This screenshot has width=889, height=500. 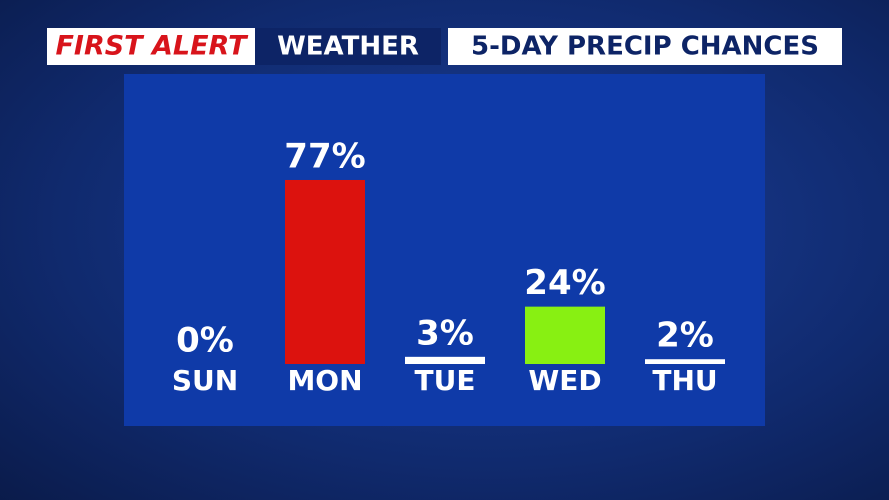 I want to click on brand: FIRST ALERT, so click(x=152, y=46).